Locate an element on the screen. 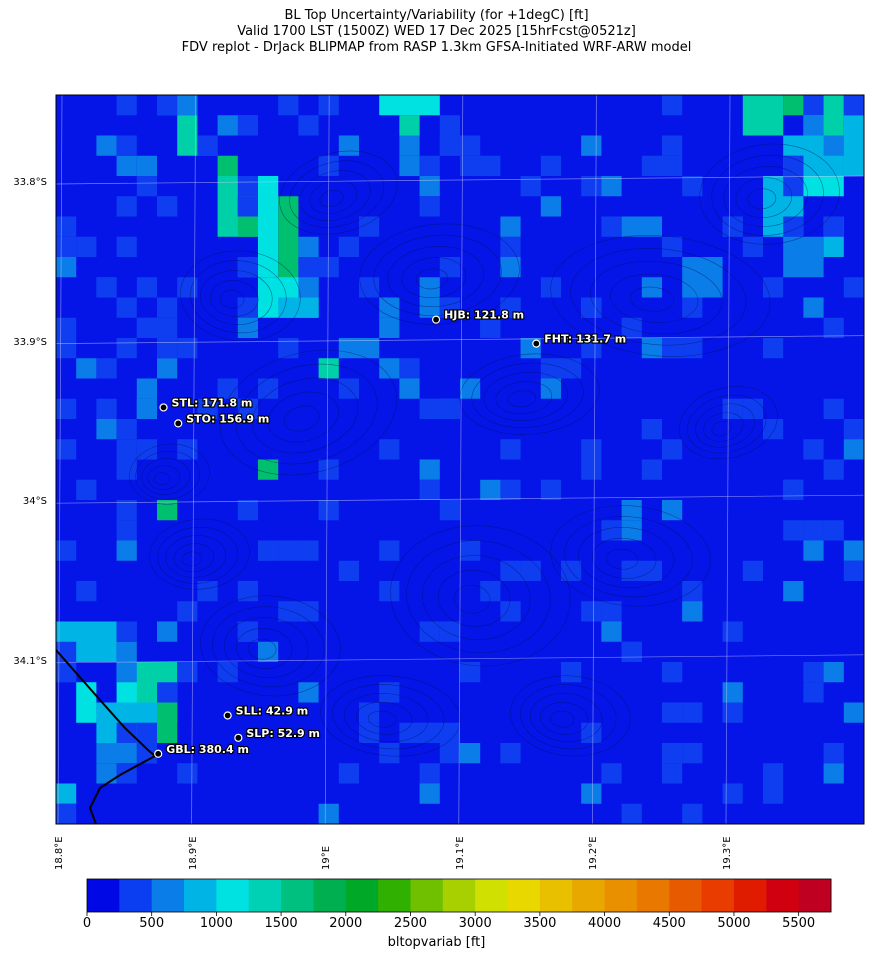 The image size is (873, 962). colorbar-tick-label: 2000 is located at coordinates (346, 923).